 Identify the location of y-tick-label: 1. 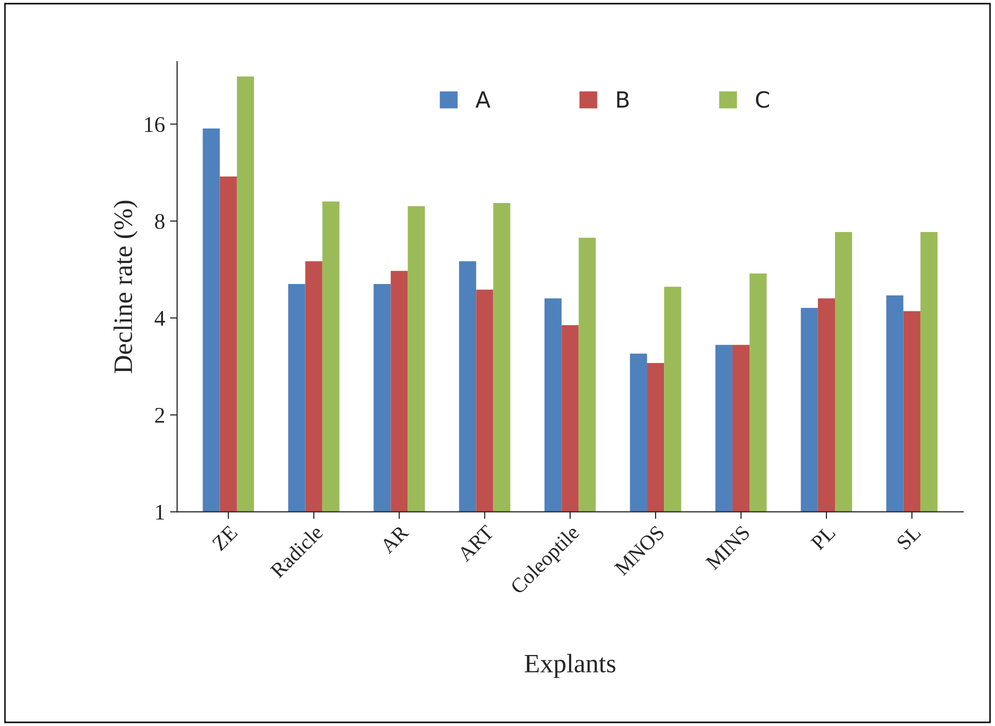
(160, 512).